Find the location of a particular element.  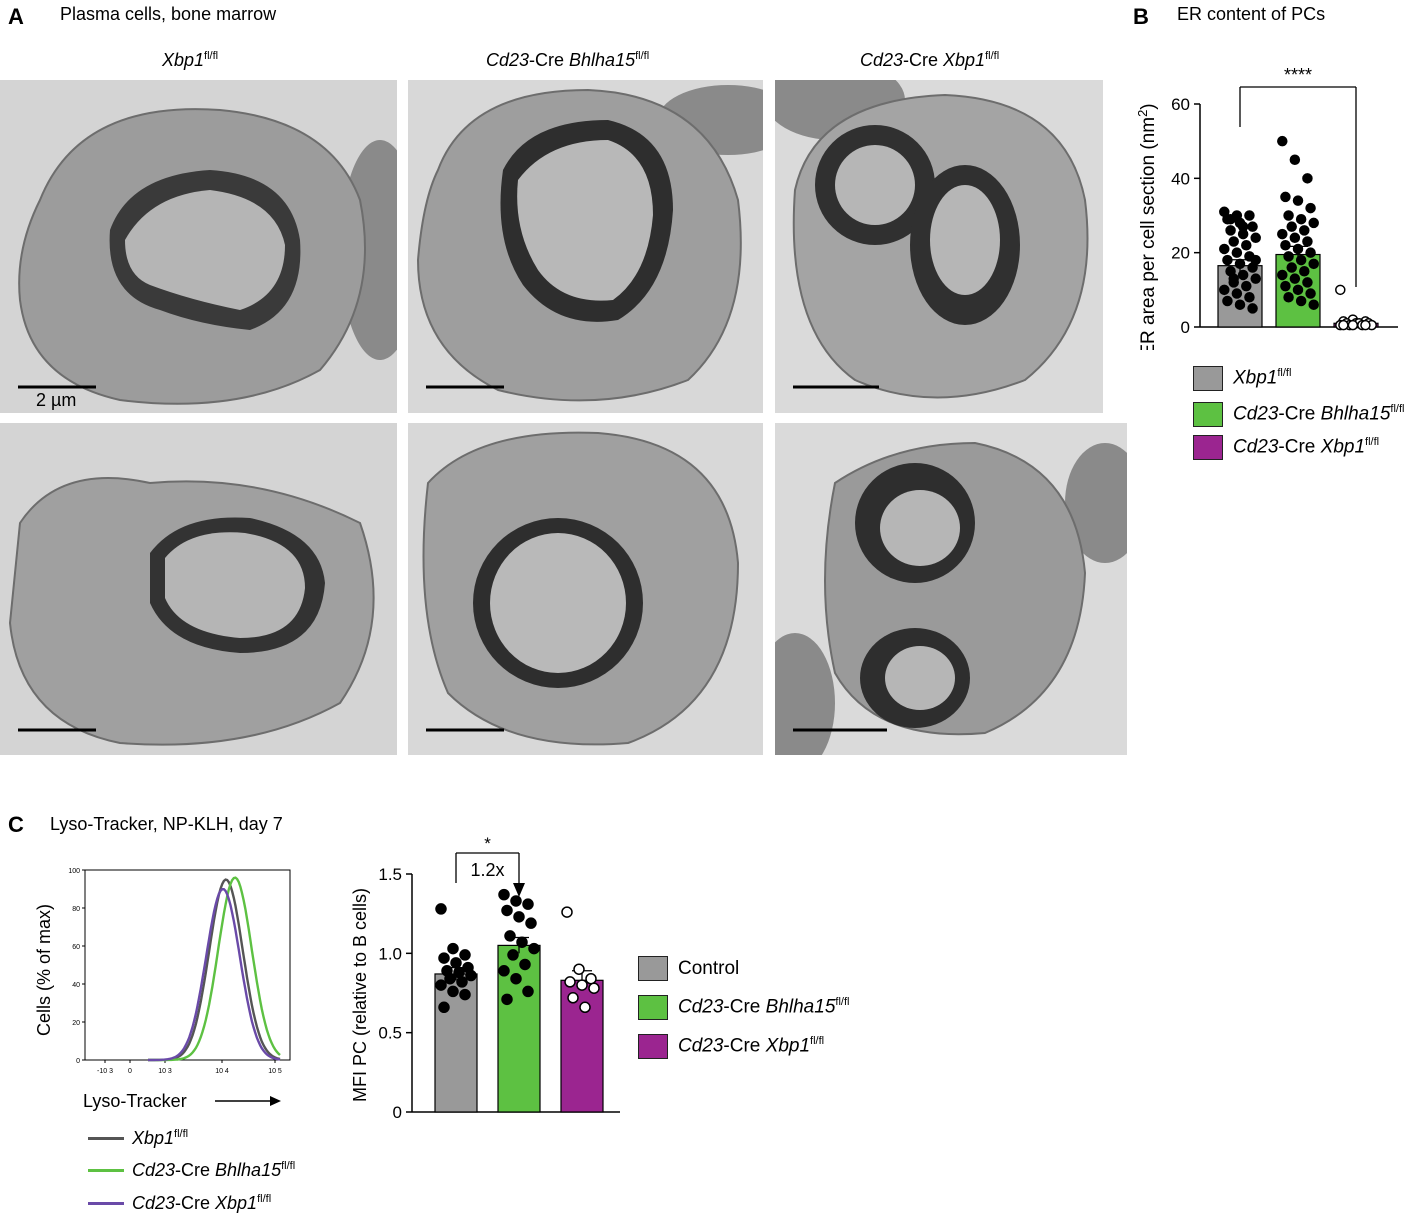

y-tick-label: 20 is located at coordinates (1180, 253).